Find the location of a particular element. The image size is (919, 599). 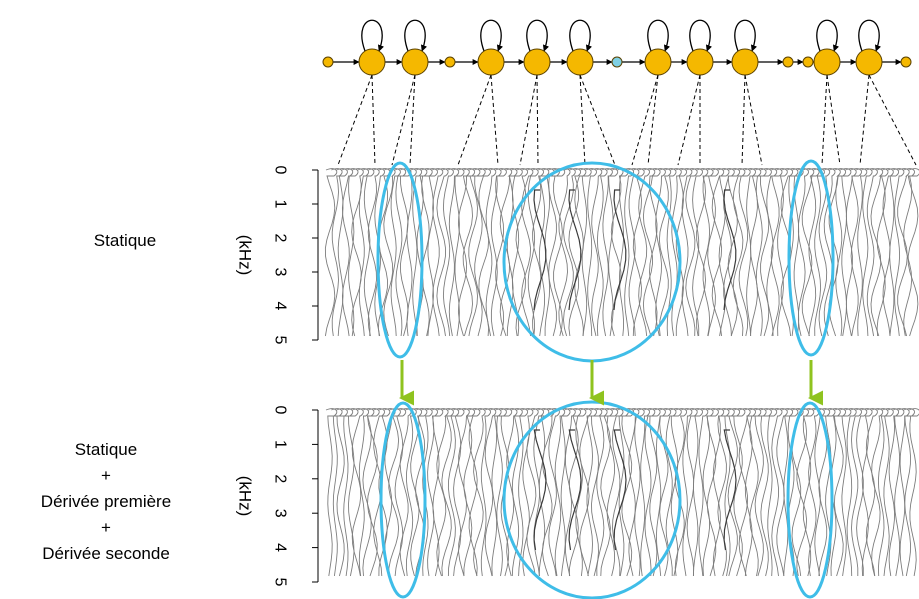

green-arrows is located at coordinates (611, 383).